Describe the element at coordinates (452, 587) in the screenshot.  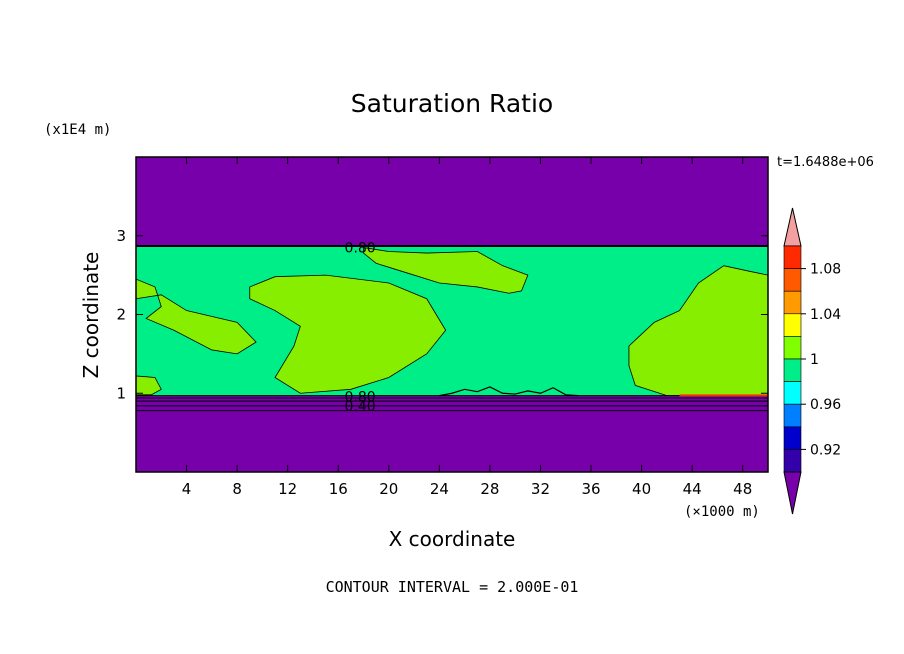
I see `contour-interval-footer: CONTOUR INTERVAL = 2.000E-01` at that location.